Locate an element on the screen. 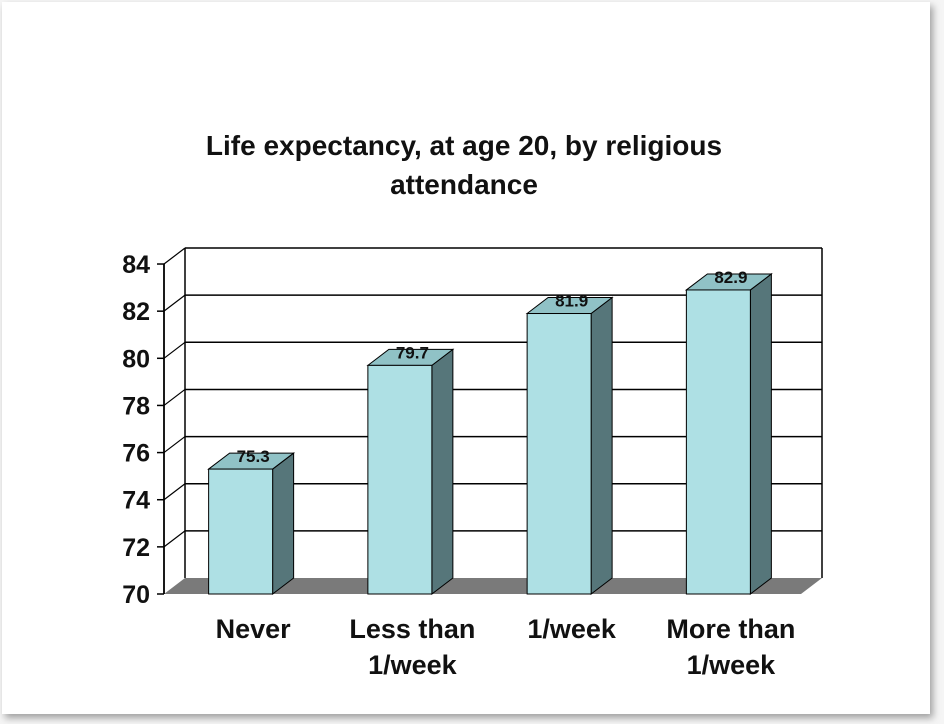 The height and width of the screenshot is (724, 944). y-tick-label: 70 is located at coordinates (136, 595).